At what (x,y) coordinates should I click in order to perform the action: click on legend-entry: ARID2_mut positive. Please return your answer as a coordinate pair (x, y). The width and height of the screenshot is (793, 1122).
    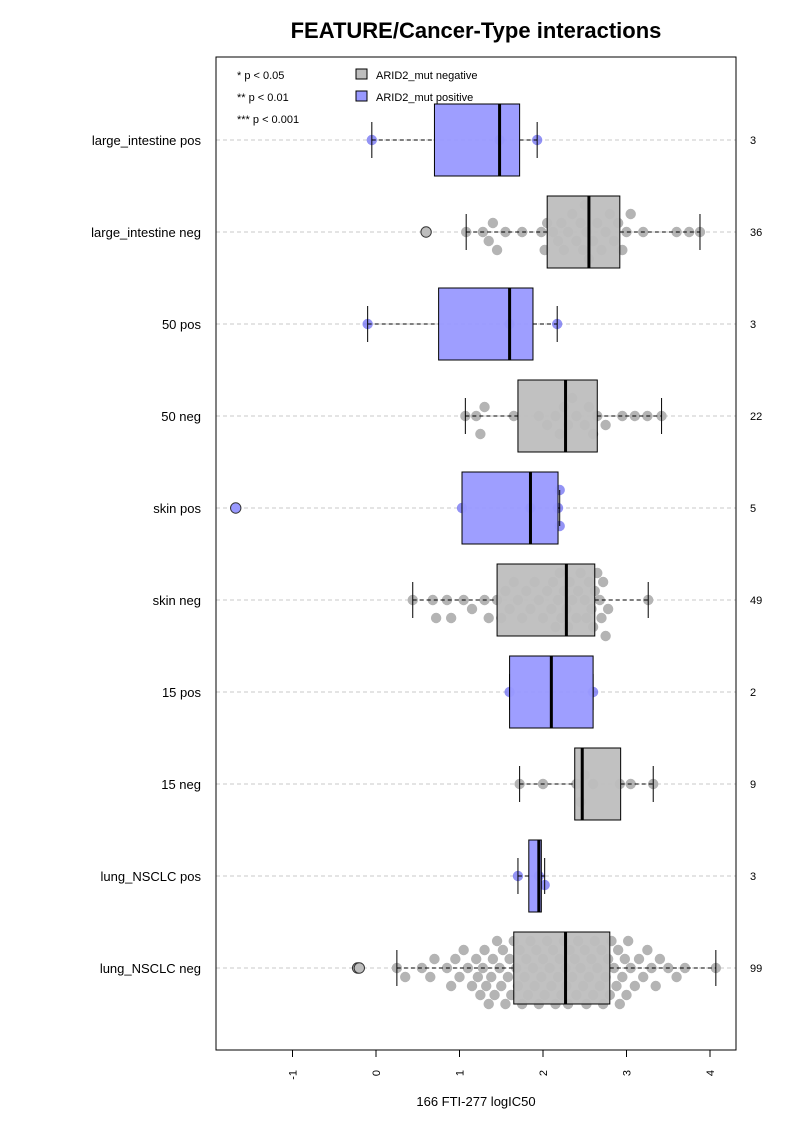
    Looking at the image, I should click on (424, 98).